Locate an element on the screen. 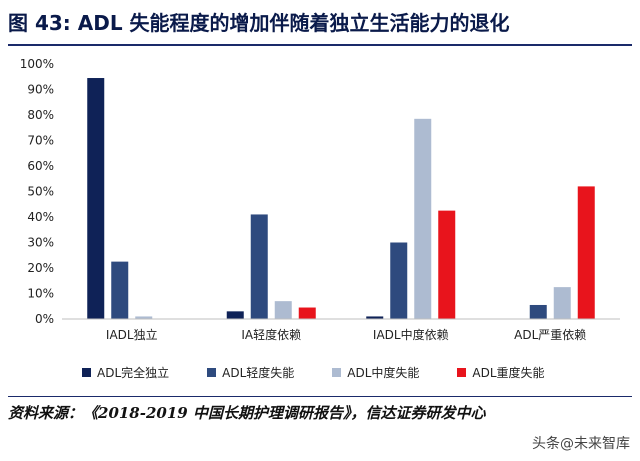 This screenshot has width=640, height=461. source-divider is located at coordinates (320, 396).